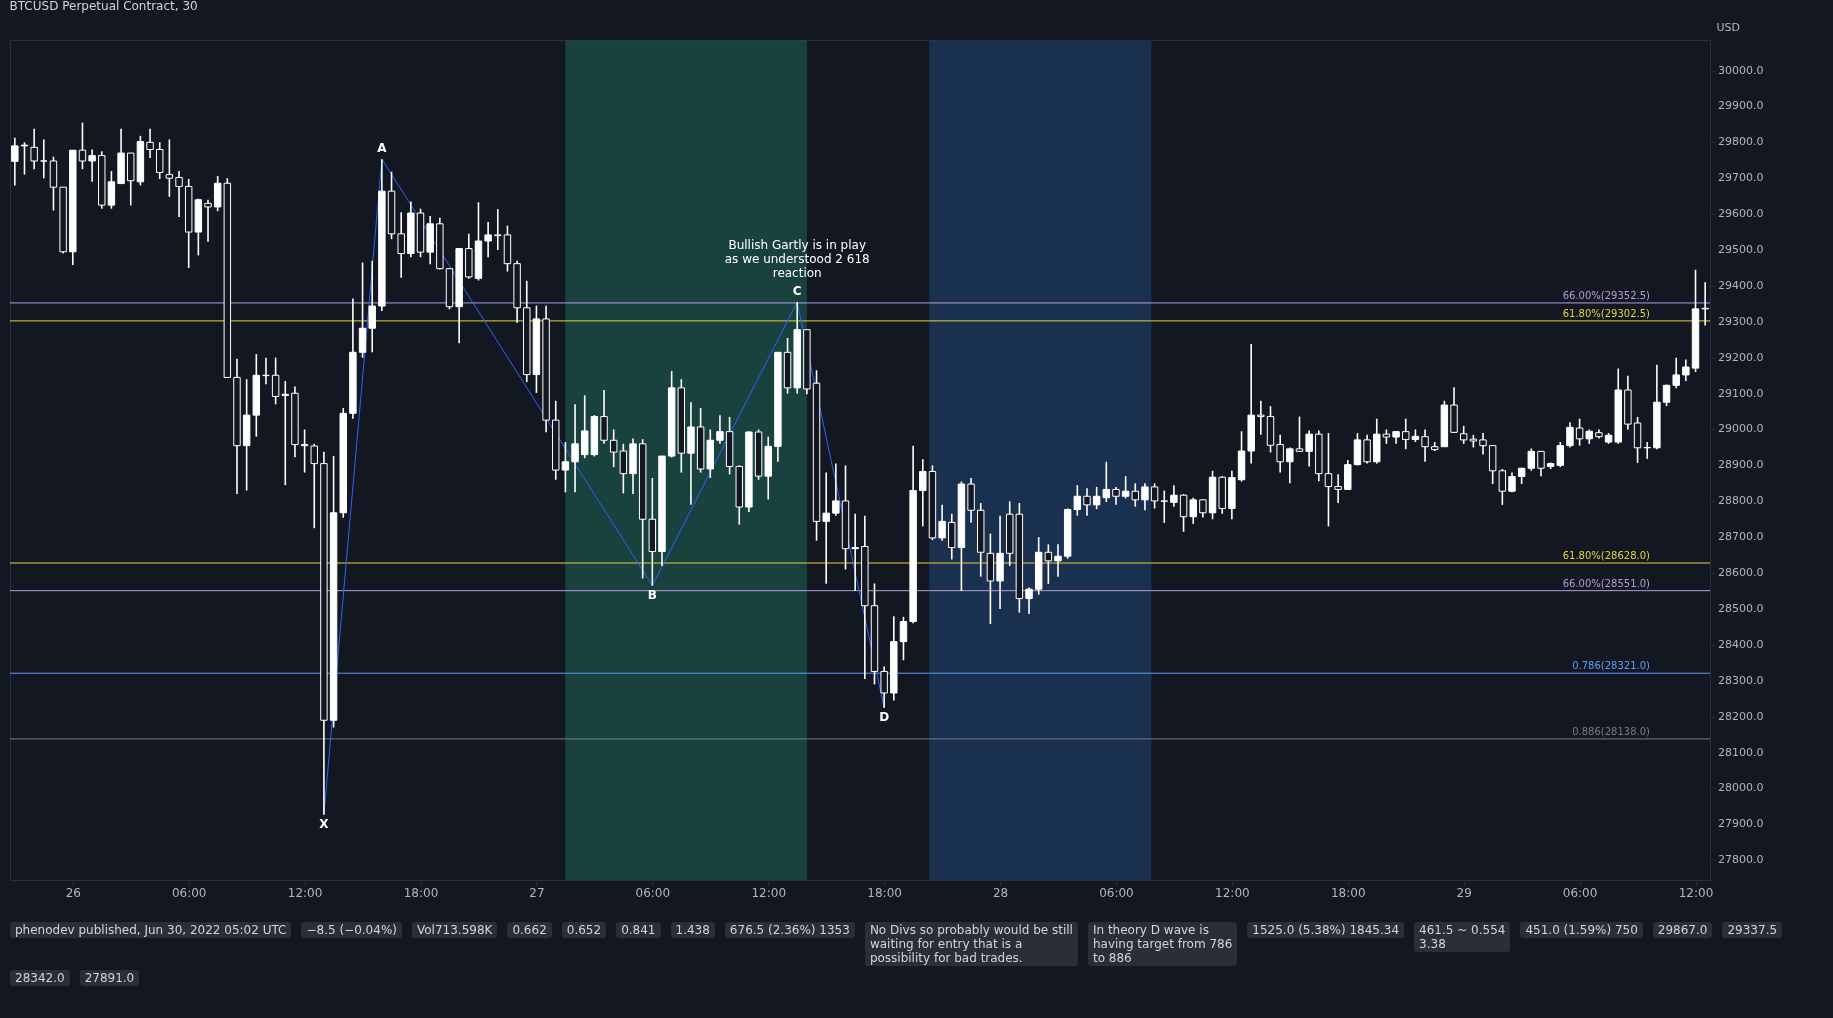 The image size is (1833, 1018). What do you see at coordinates (1741, 429) in the screenshot?
I see `y-tick-label: 29000.0` at bounding box center [1741, 429].